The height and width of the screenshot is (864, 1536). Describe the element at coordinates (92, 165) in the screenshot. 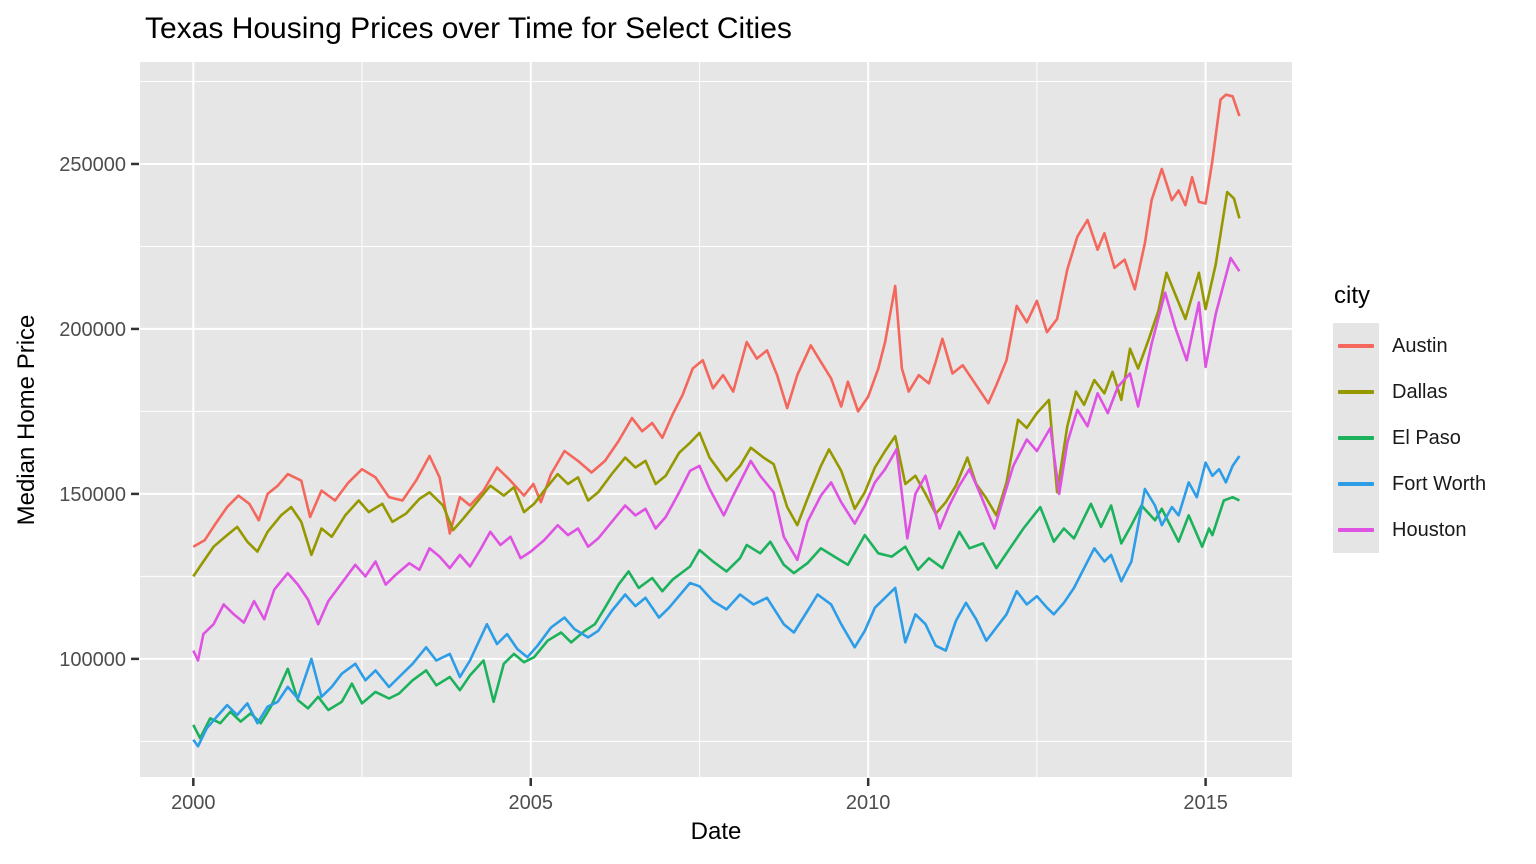

I see `y-tick-label: 250000` at that location.